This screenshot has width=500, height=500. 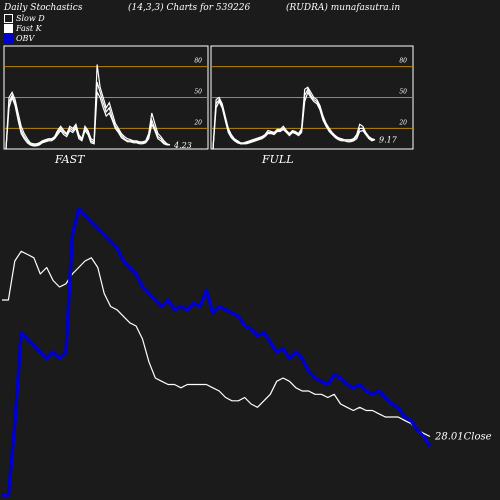 What do you see at coordinates (198, 61) in the screenshot?
I see `fast-tick-label-80: 80` at bounding box center [198, 61].